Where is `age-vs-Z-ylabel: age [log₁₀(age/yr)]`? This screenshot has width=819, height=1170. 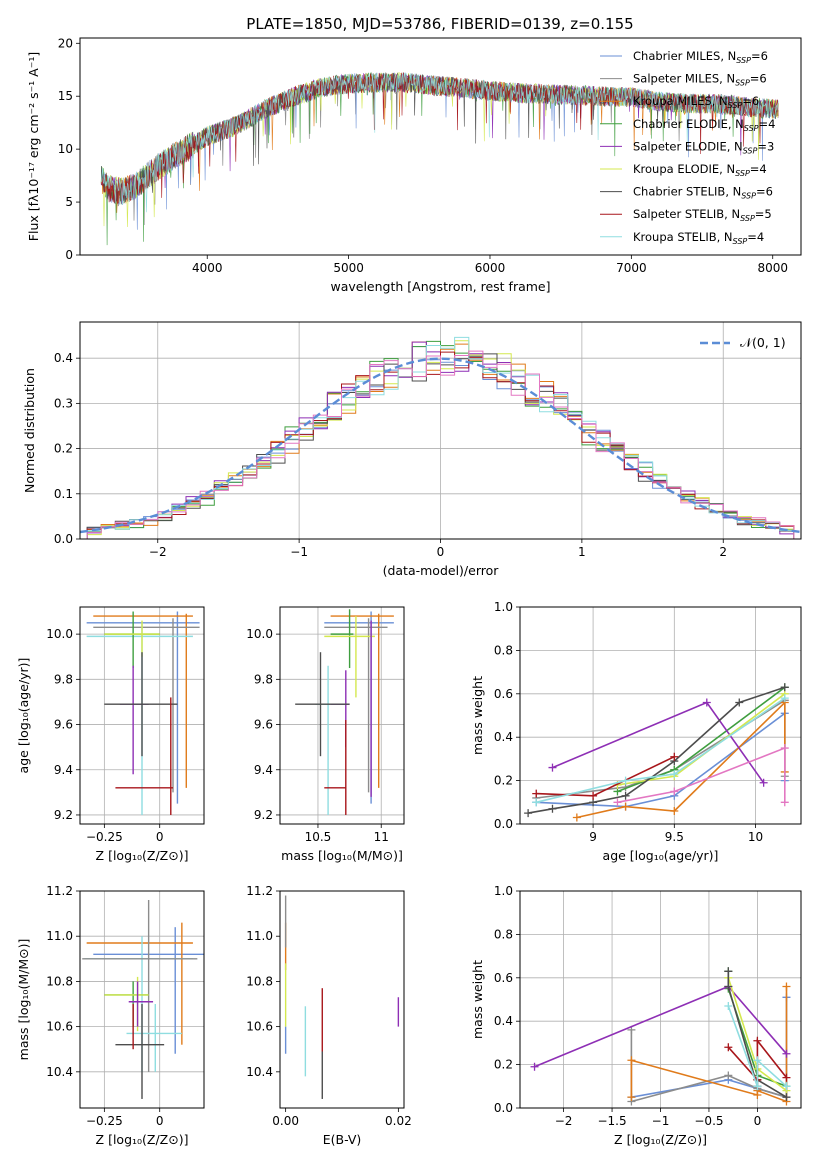
age-vs-Z-ylabel: age [log₁₀(age/yr)] is located at coordinates (23, 716).